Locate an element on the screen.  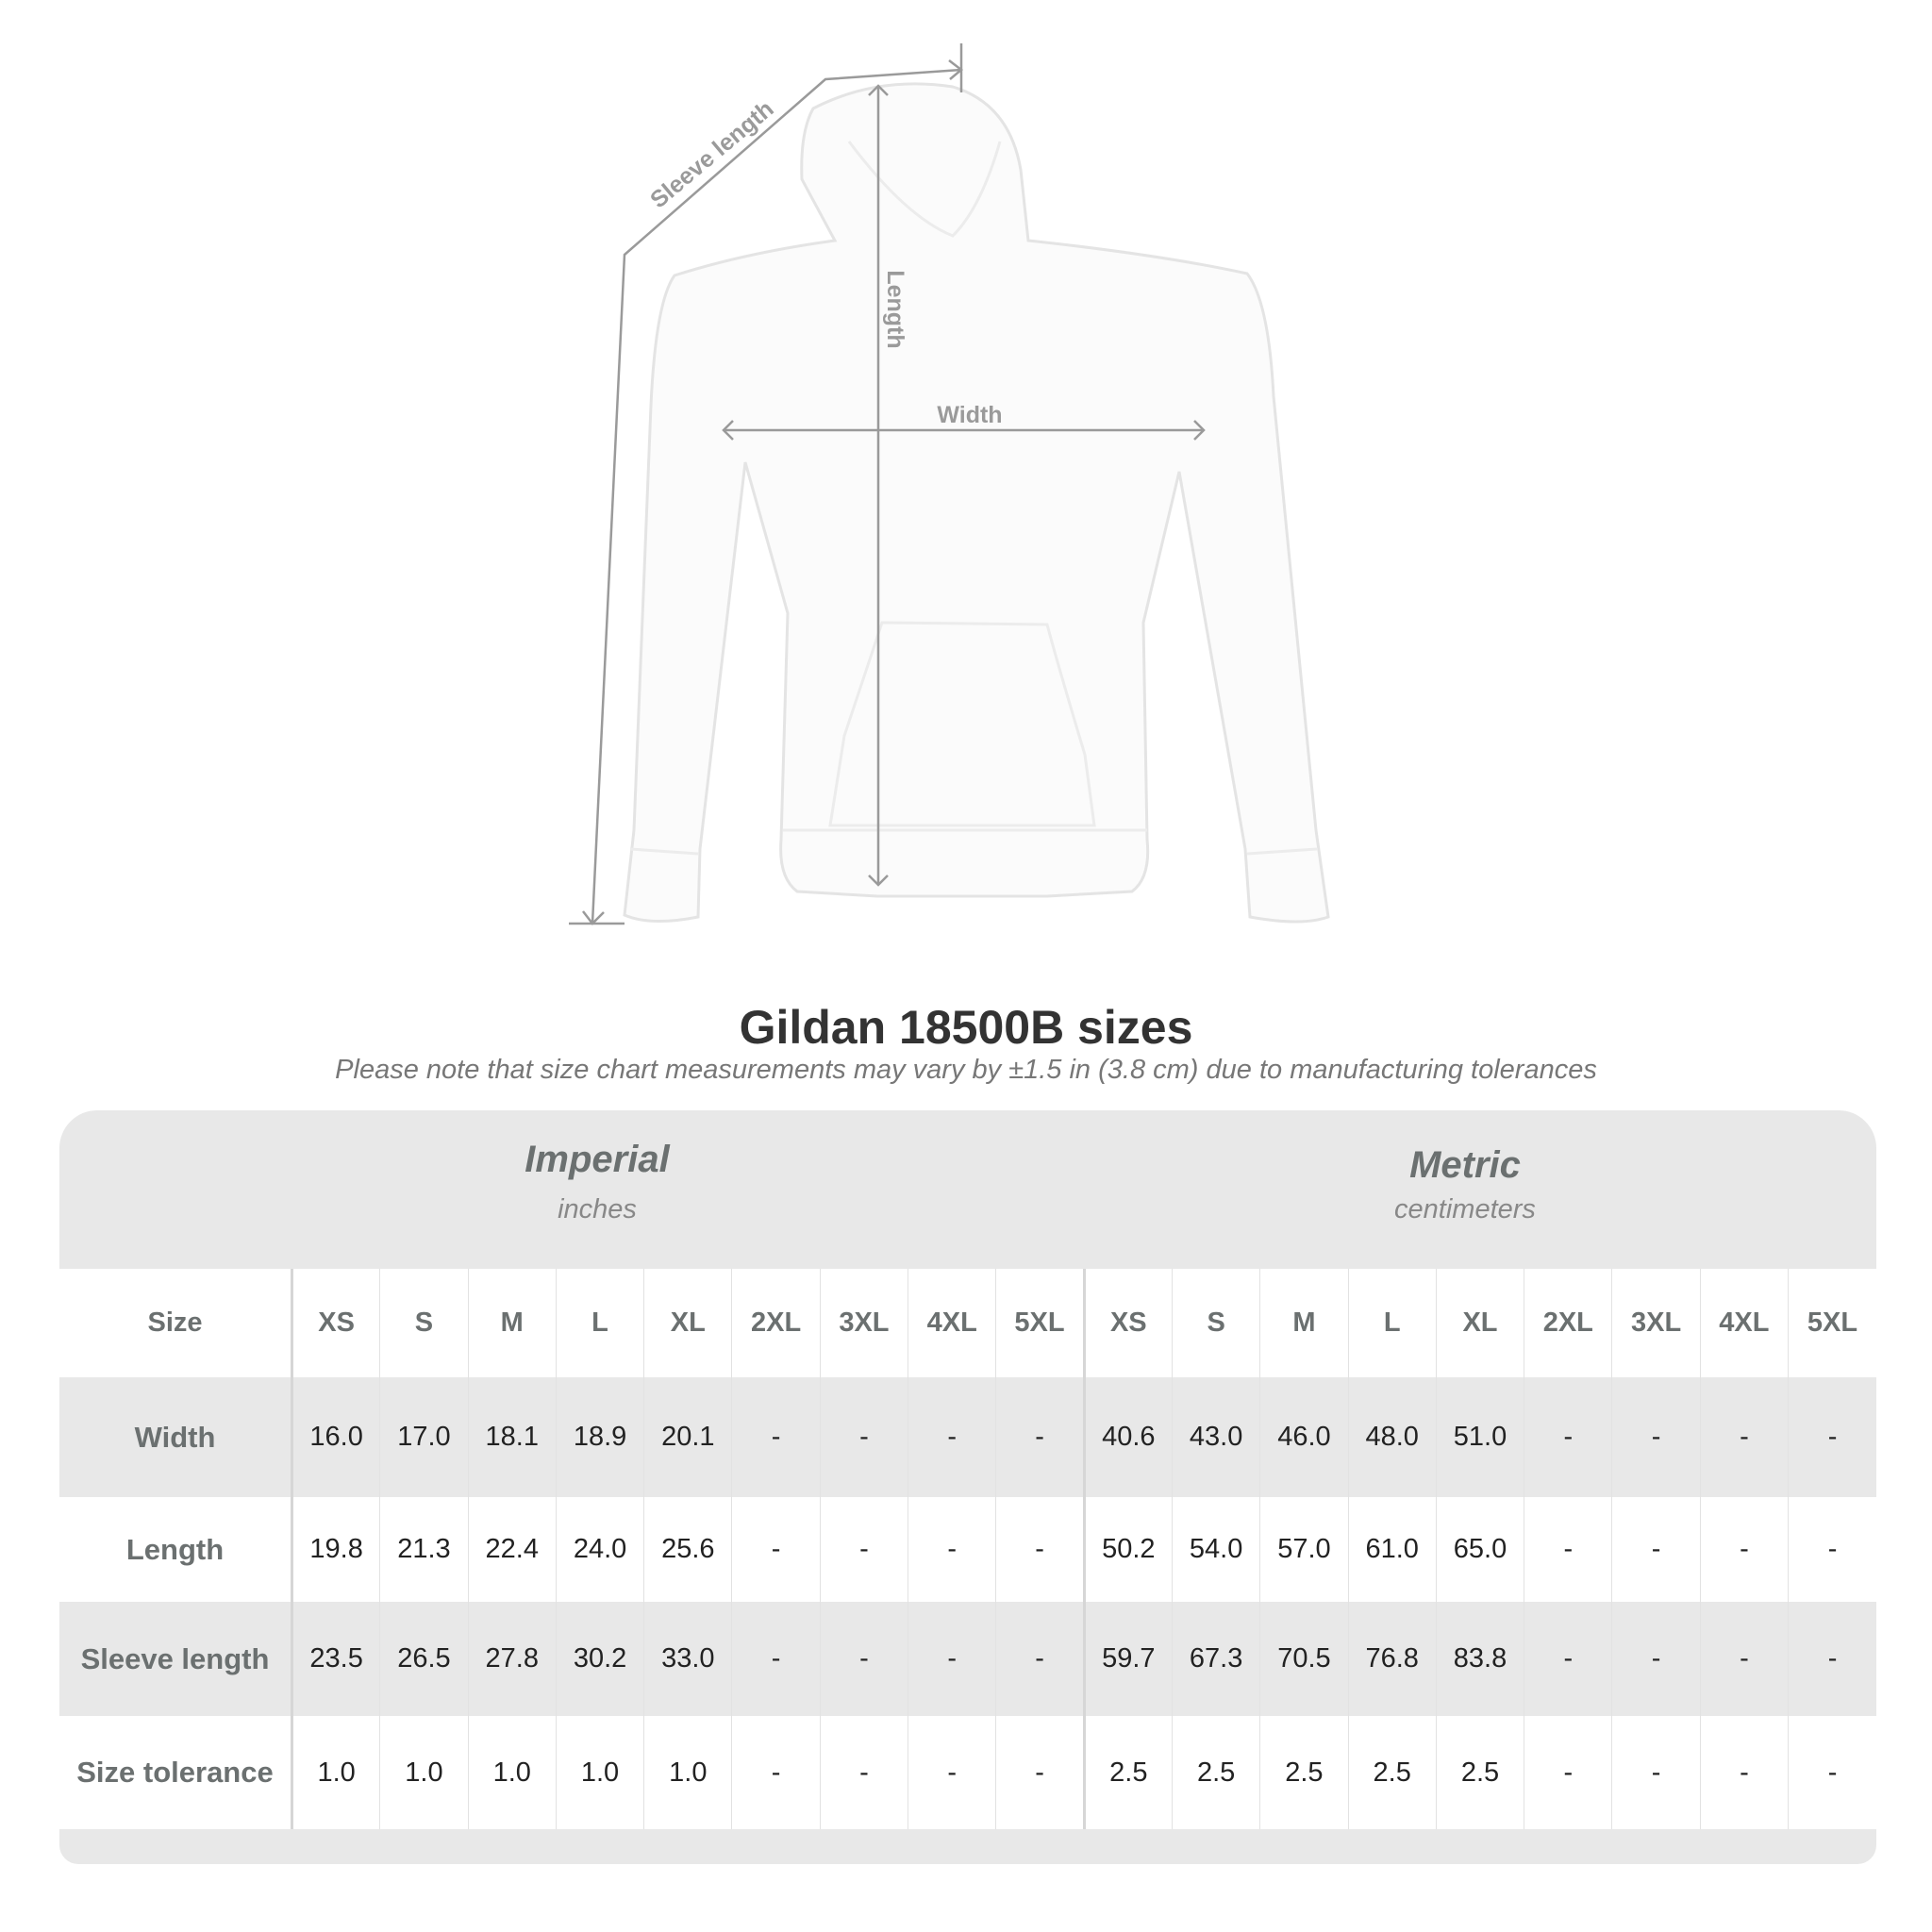
imperial-value-cell: 18.1 is located at coordinates (512, 1437).